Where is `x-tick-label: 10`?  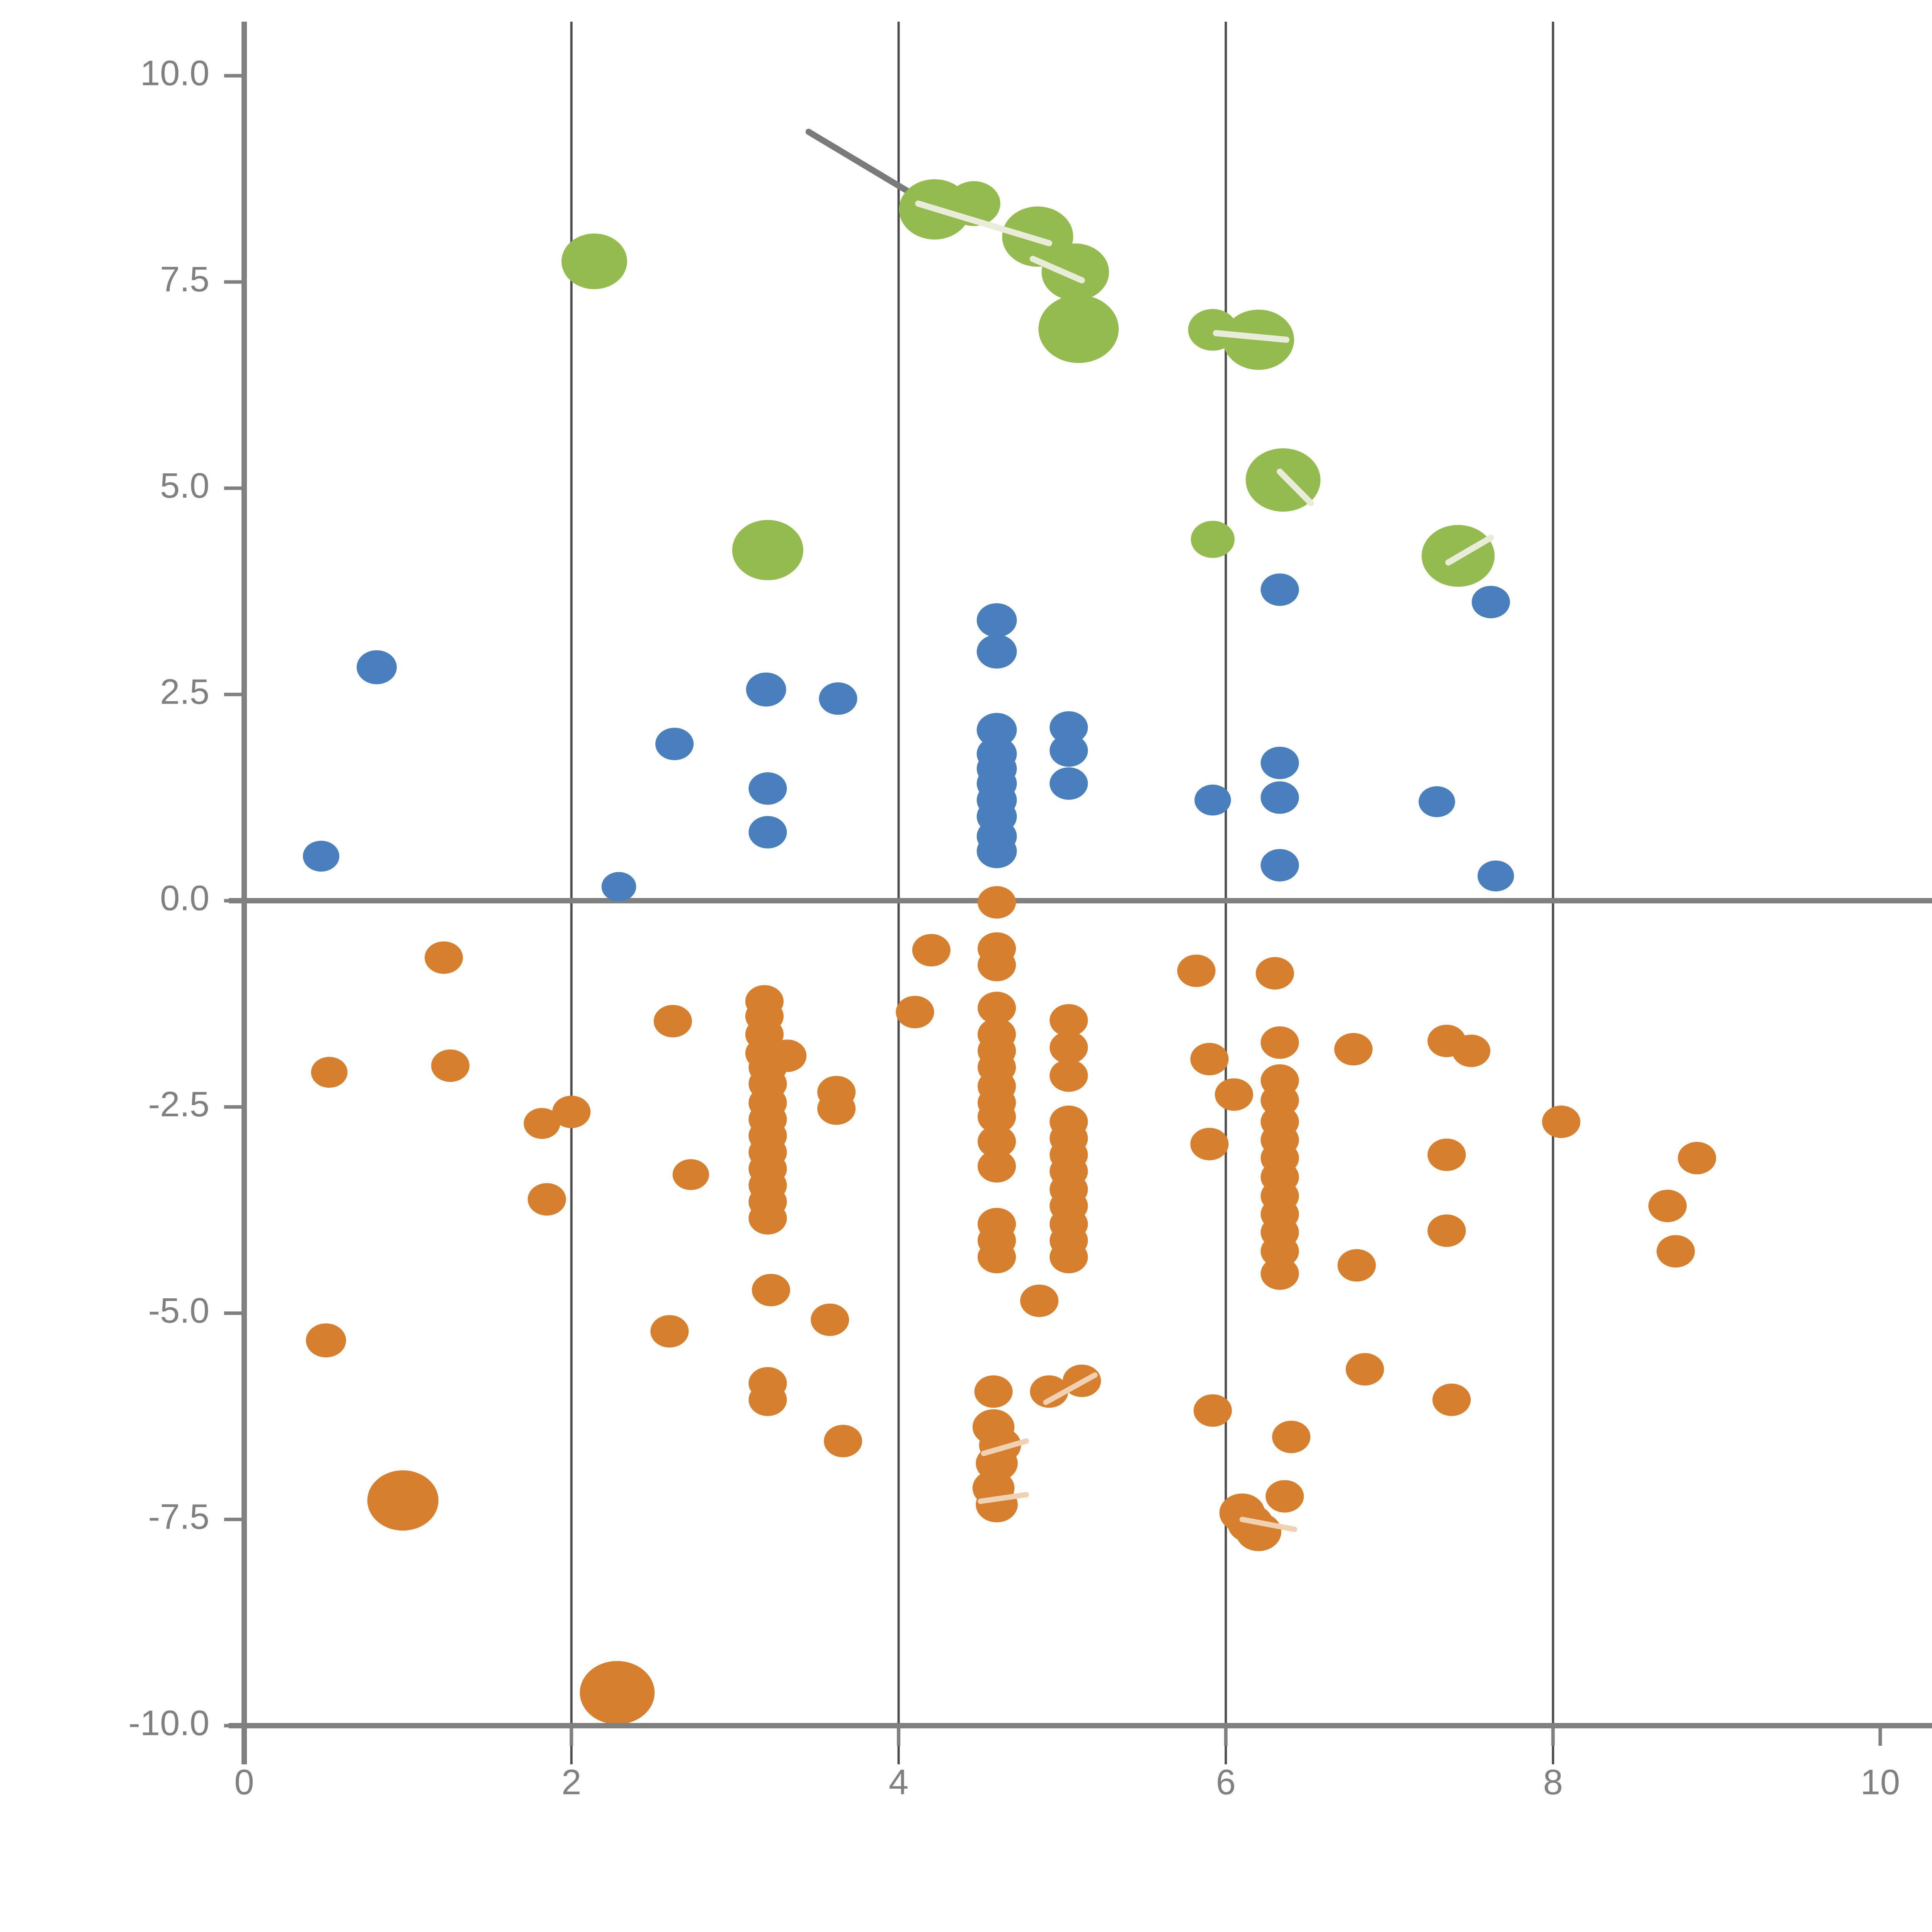 x-tick-label: 10 is located at coordinates (1881, 1783).